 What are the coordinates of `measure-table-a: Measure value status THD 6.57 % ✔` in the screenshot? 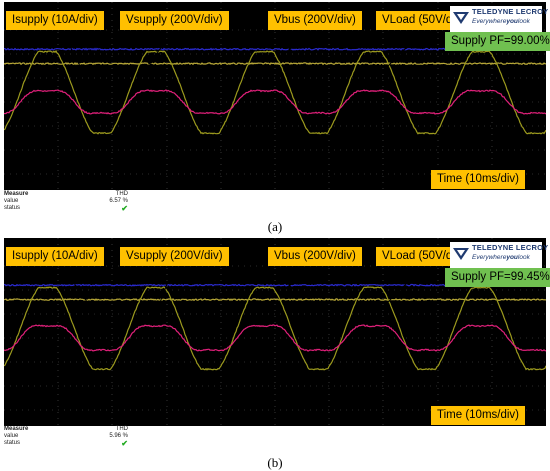 It's located at (102, 206).